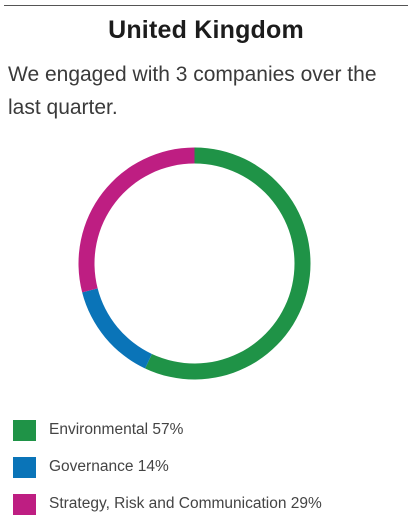 The image size is (412, 523). Describe the element at coordinates (24, 430) in the screenshot. I see `legend-swatch-environmental` at that location.